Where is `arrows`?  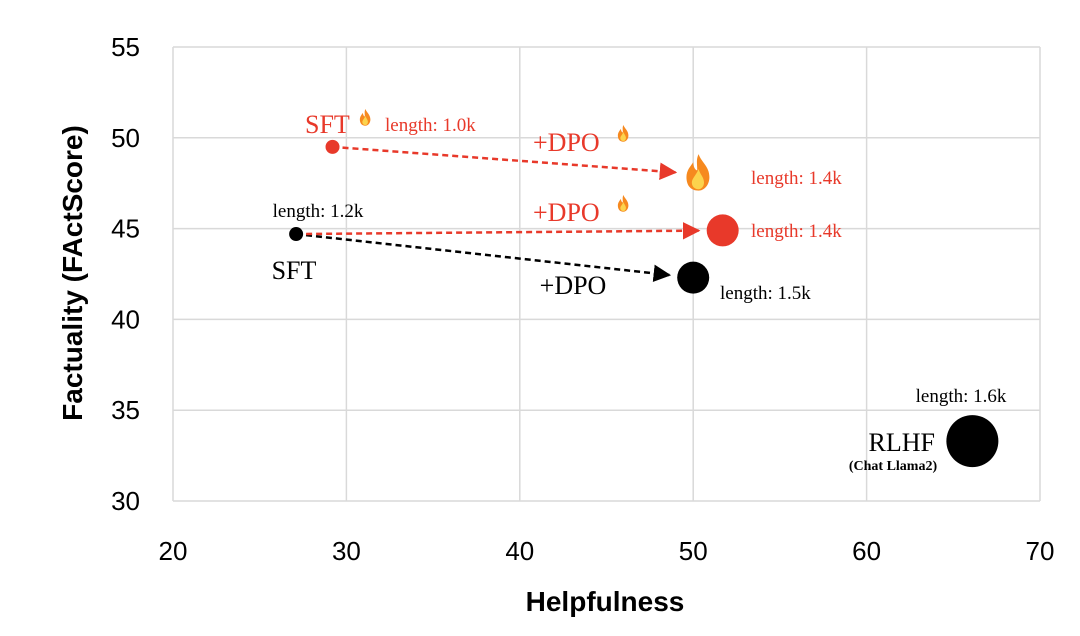
arrows is located at coordinates (503, 214).